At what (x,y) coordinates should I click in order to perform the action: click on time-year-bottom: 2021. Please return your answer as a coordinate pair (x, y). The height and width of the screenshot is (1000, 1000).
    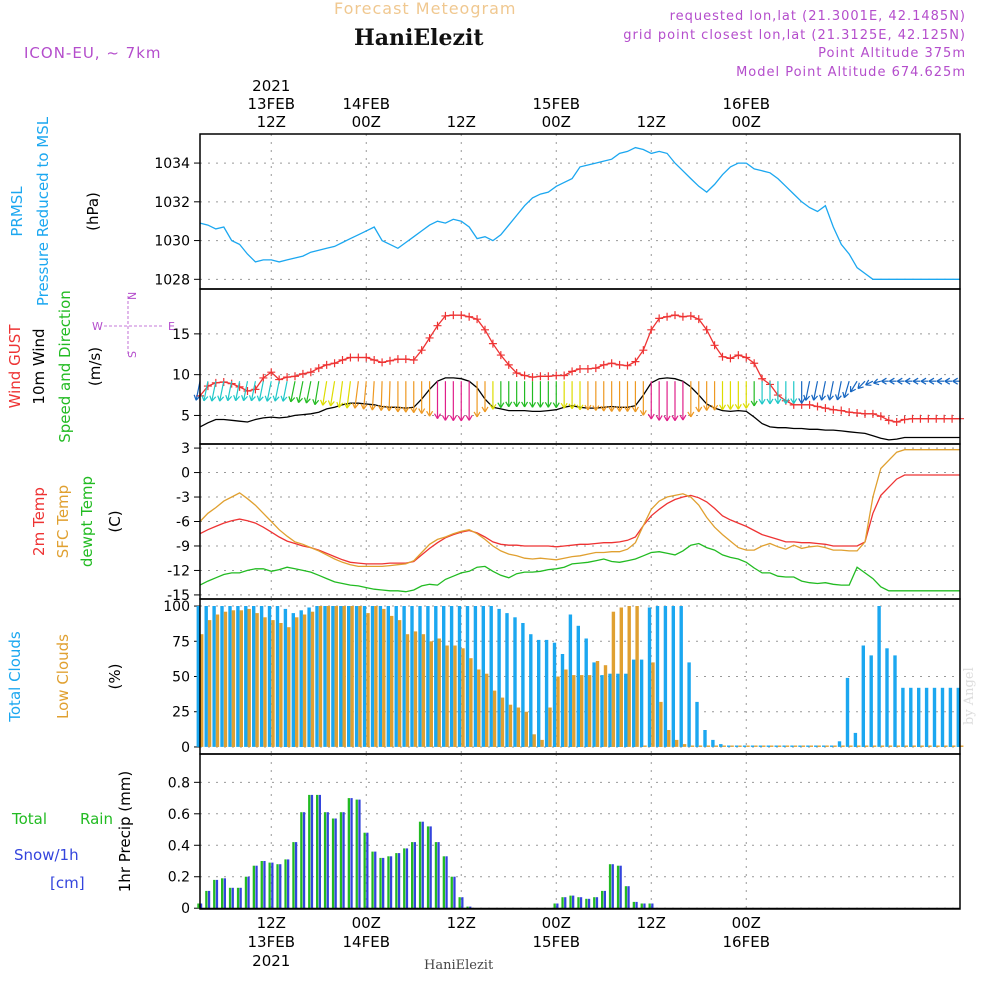
    Looking at the image, I should click on (271, 961).